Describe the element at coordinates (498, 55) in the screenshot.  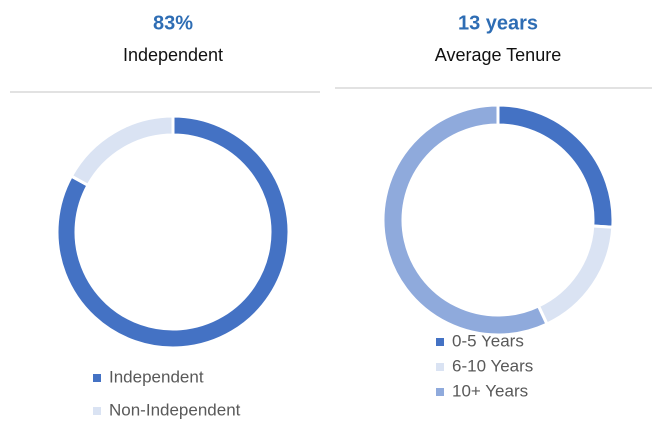
I see `headline-caption: Average Tenure` at that location.